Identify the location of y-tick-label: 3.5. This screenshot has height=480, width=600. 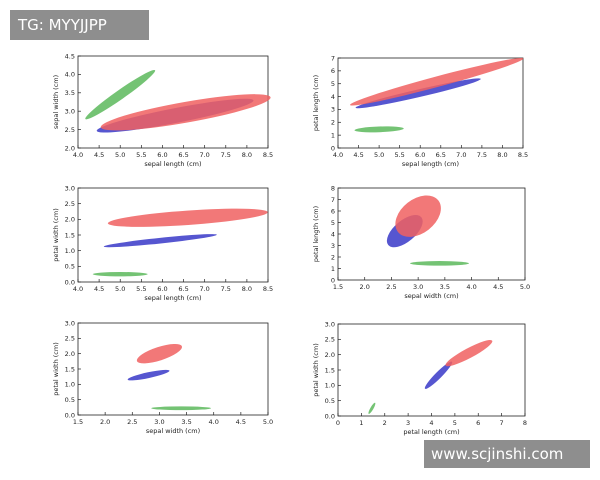
(70, 93).